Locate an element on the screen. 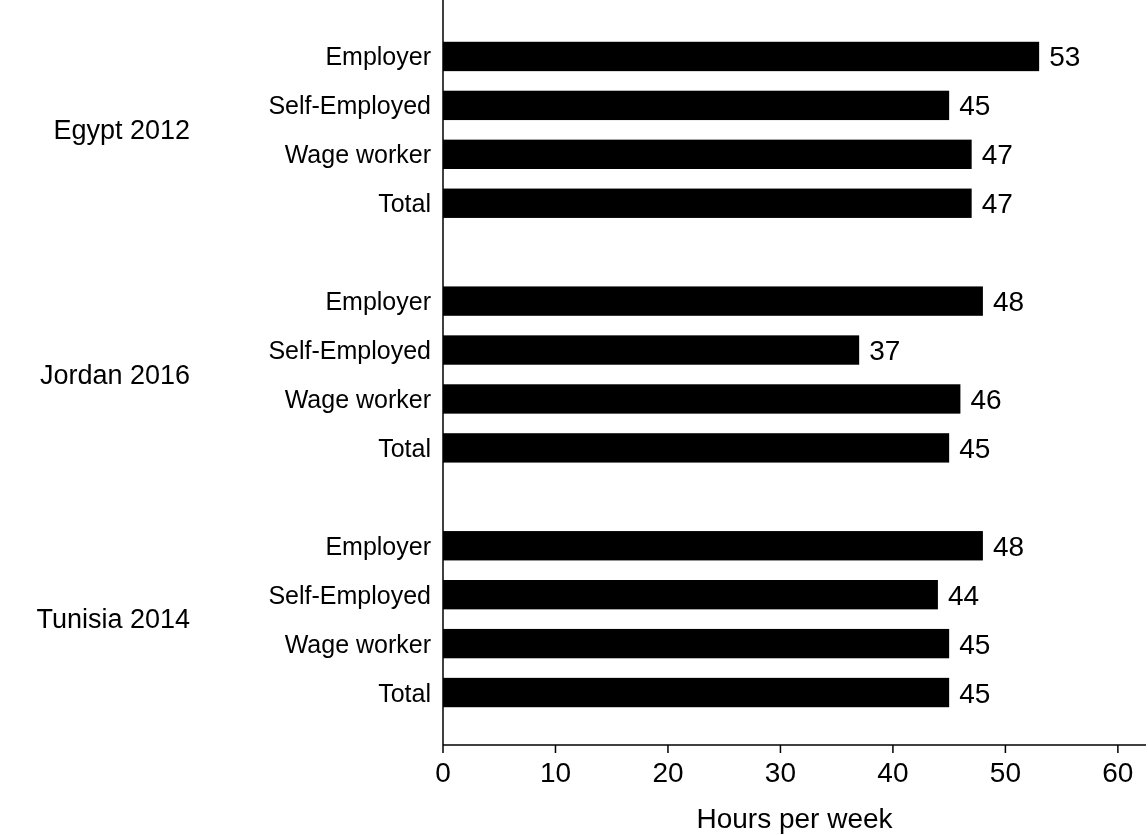  x-tick-label: 0 is located at coordinates (443, 772).